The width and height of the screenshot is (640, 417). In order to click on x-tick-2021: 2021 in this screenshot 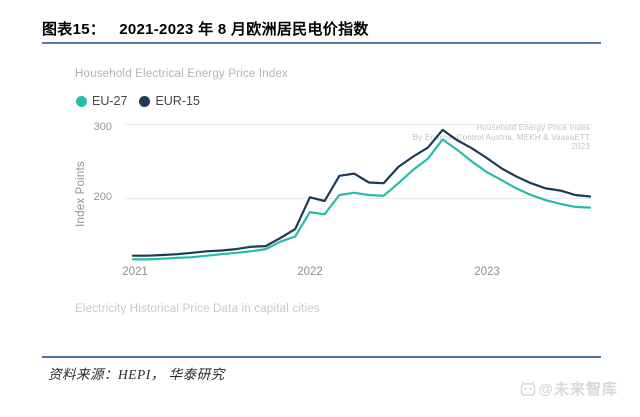, I will do `click(135, 272)`.